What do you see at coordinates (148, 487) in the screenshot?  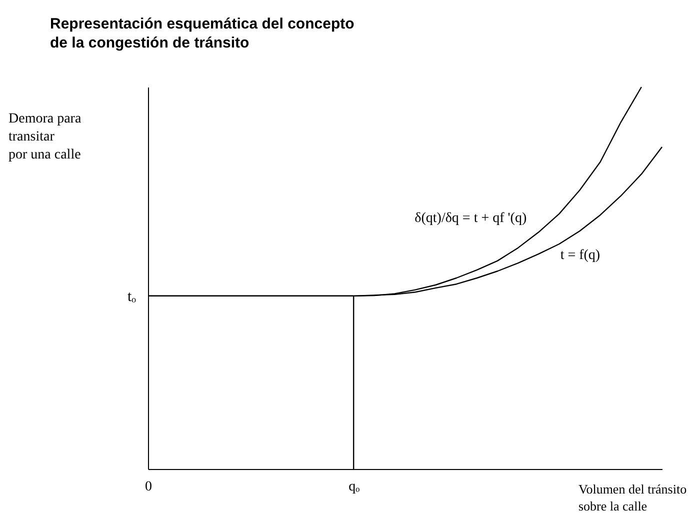 I see `x-tick-label: 0` at bounding box center [148, 487].